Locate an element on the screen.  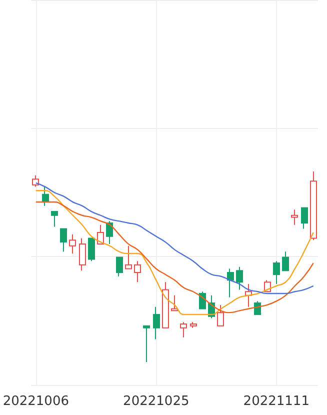
x-tick-label: 20221025 is located at coordinates (156, 401).